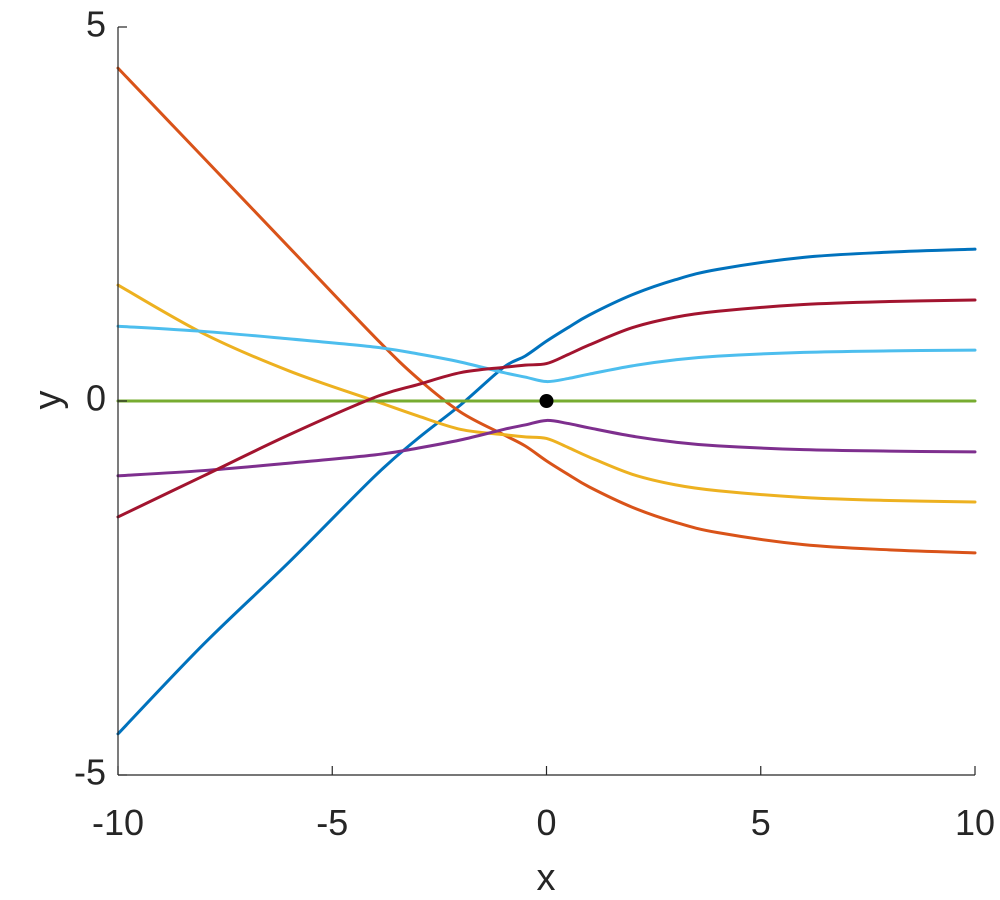 Image resolution: width=1000 pixels, height=900 pixels. What do you see at coordinates (96, 398) in the screenshot?
I see `y-tick-label: 0` at bounding box center [96, 398].